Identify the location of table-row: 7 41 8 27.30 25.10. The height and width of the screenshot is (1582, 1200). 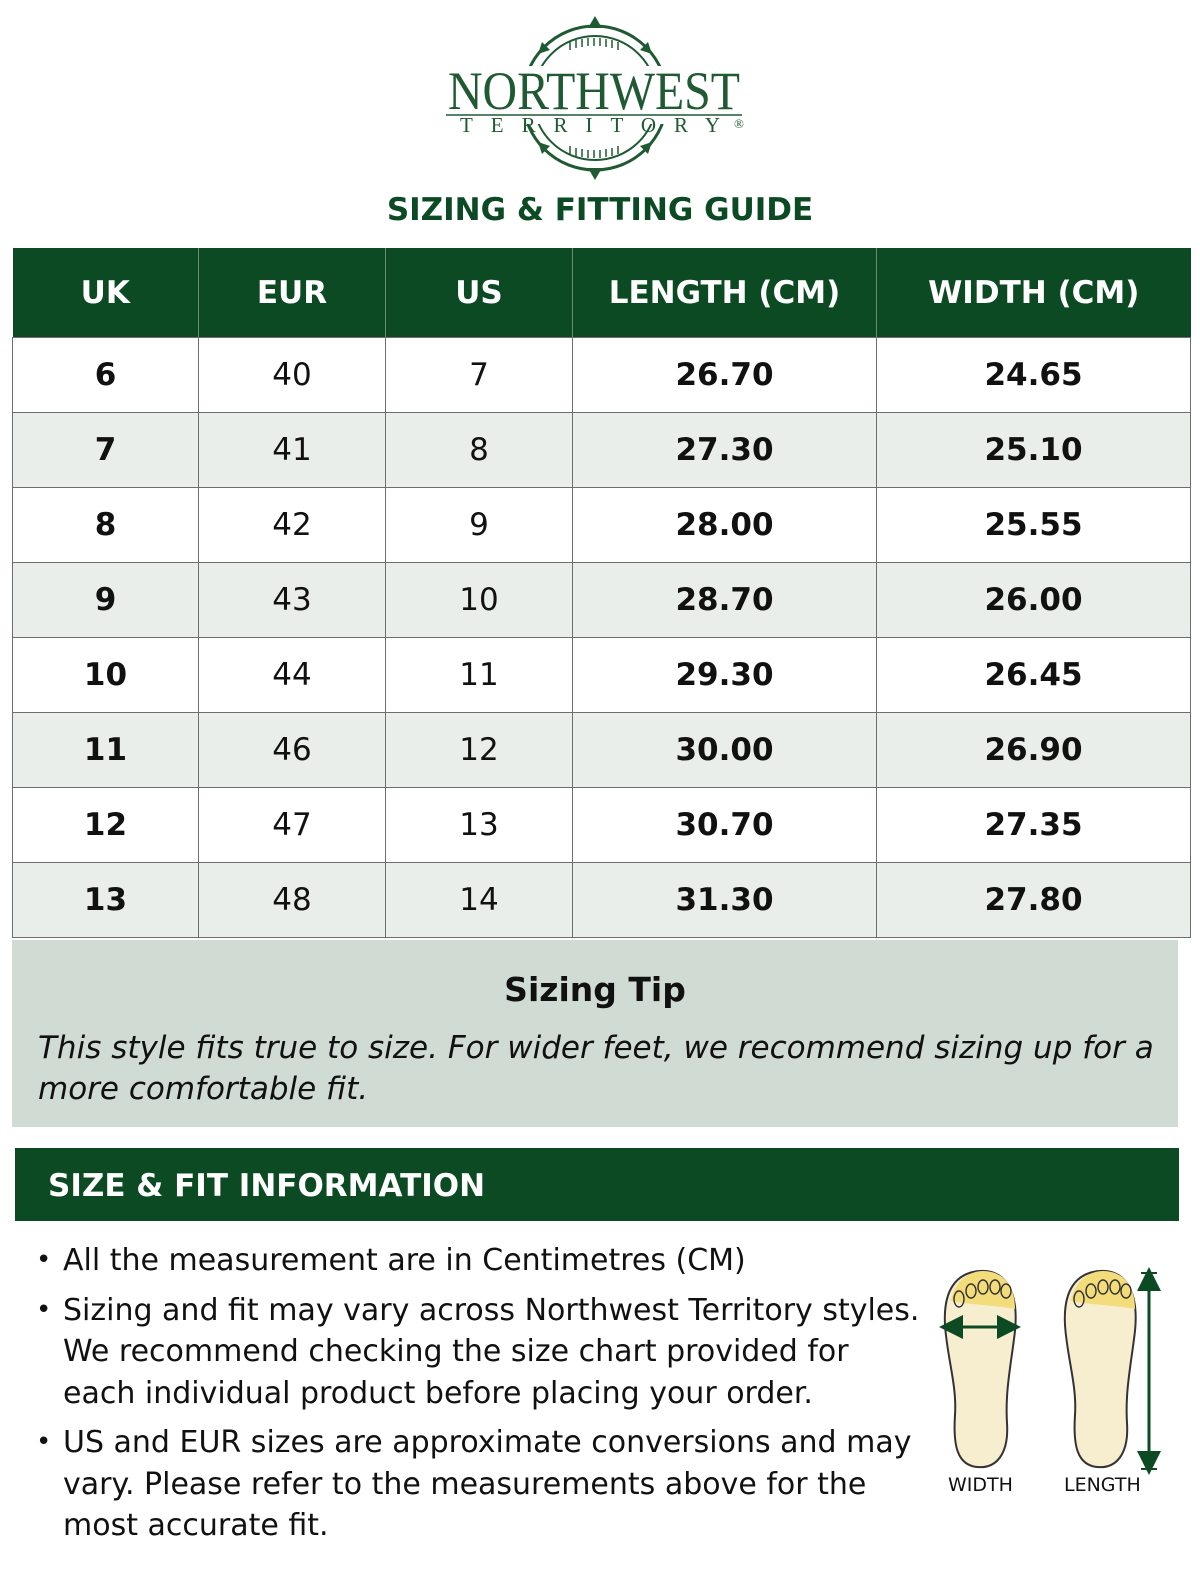
(601, 450).